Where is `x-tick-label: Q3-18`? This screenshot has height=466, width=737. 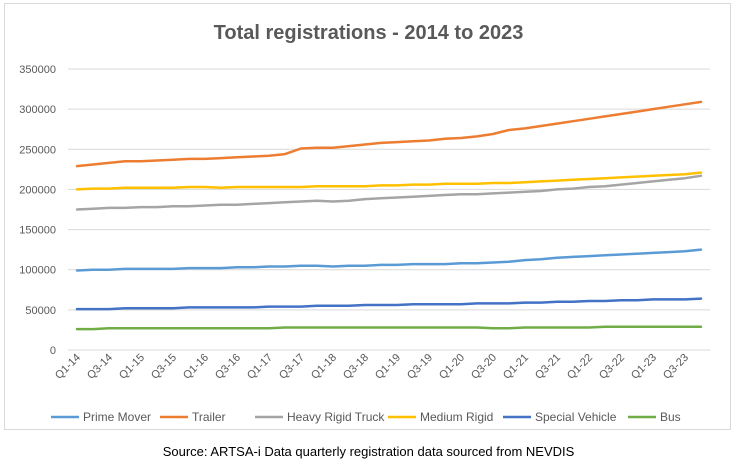 x-tick-label: Q3-18 is located at coordinates (356, 367).